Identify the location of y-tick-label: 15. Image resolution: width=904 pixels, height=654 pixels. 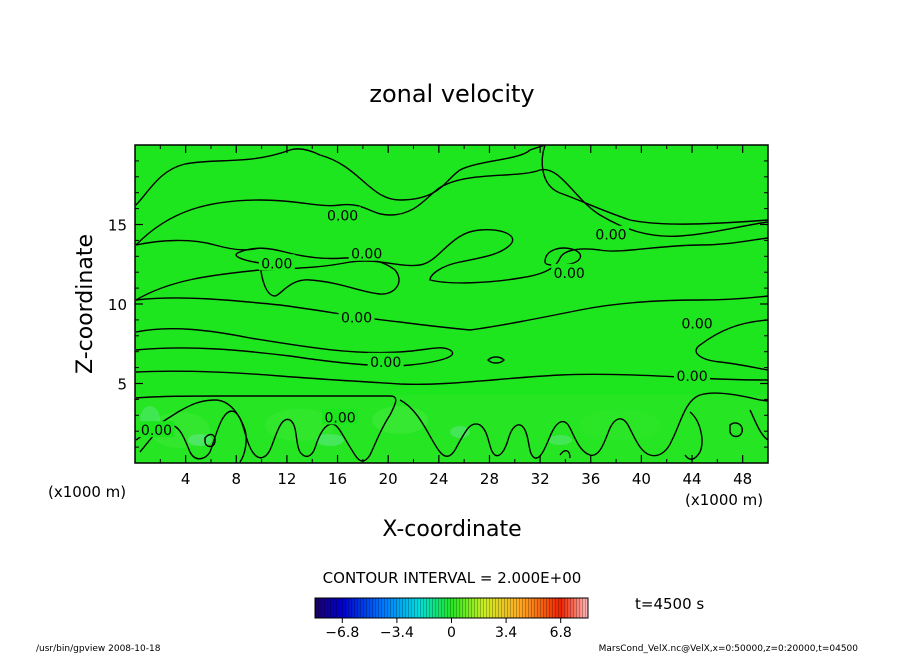
(117, 226).